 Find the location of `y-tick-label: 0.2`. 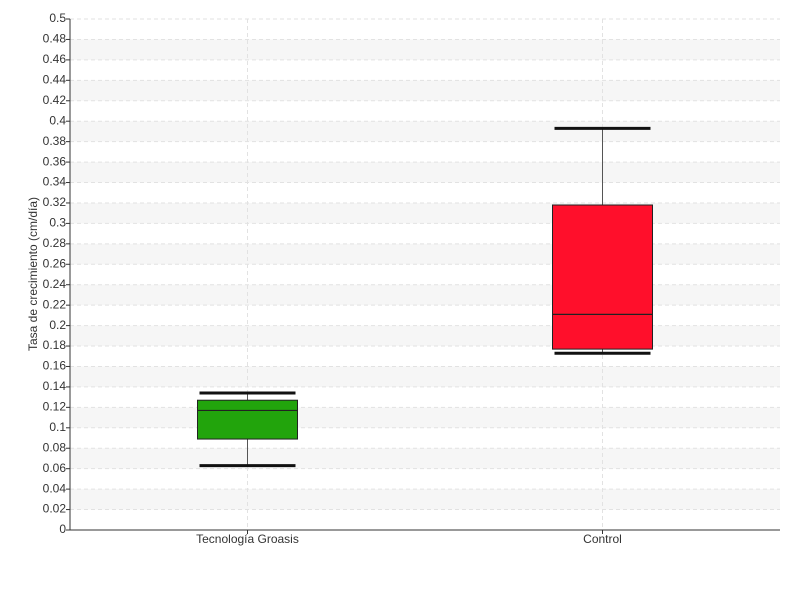

y-tick-label: 0.2 is located at coordinates (57, 325).